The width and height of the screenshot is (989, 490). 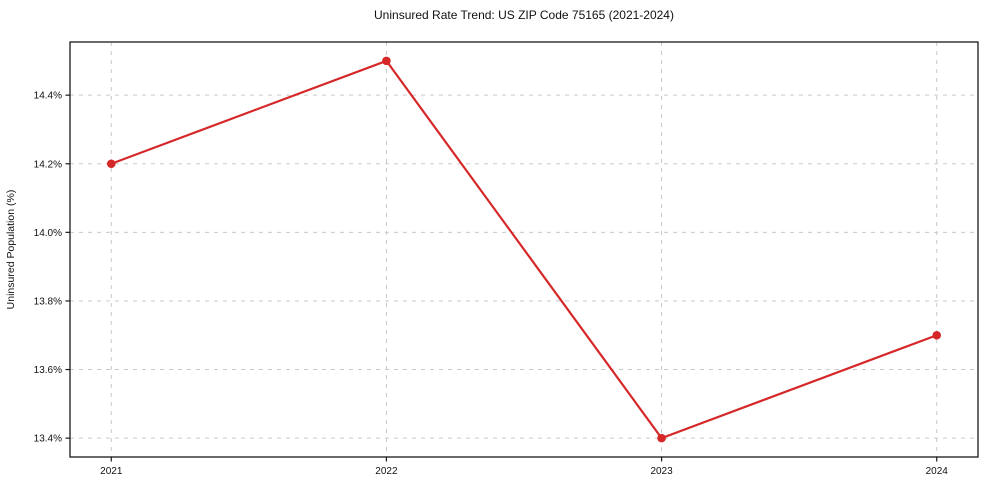 What do you see at coordinates (937, 471) in the screenshot?
I see `x-tick-label: 2024` at bounding box center [937, 471].